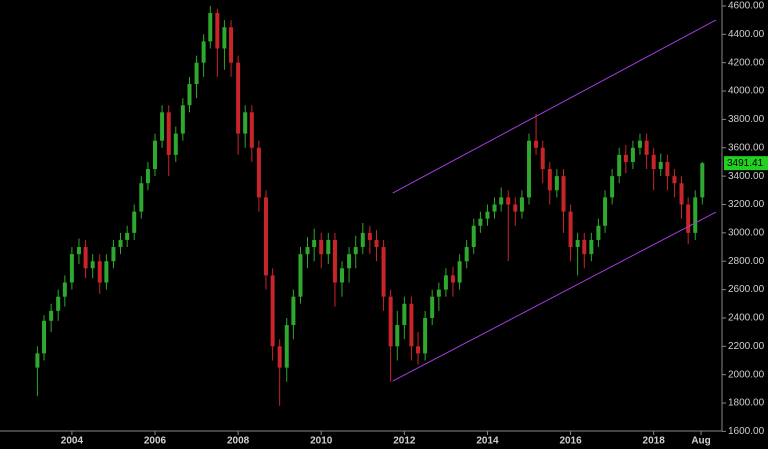  What do you see at coordinates (72, 441) in the screenshot?
I see `x-tick-label: 2004` at bounding box center [72, 441].